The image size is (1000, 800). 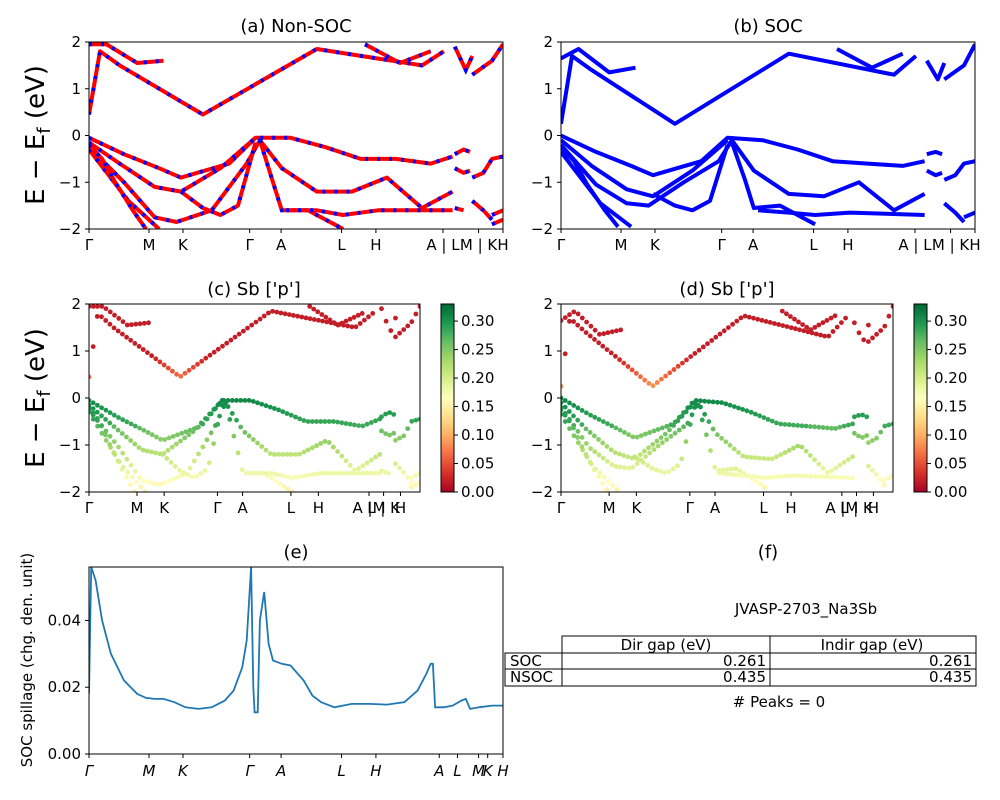 What do you see at coordinates (666, 645) in the screenshot?
I see `header-dir-gap: Dir gap (eV)` at bounding box center [666, 645].